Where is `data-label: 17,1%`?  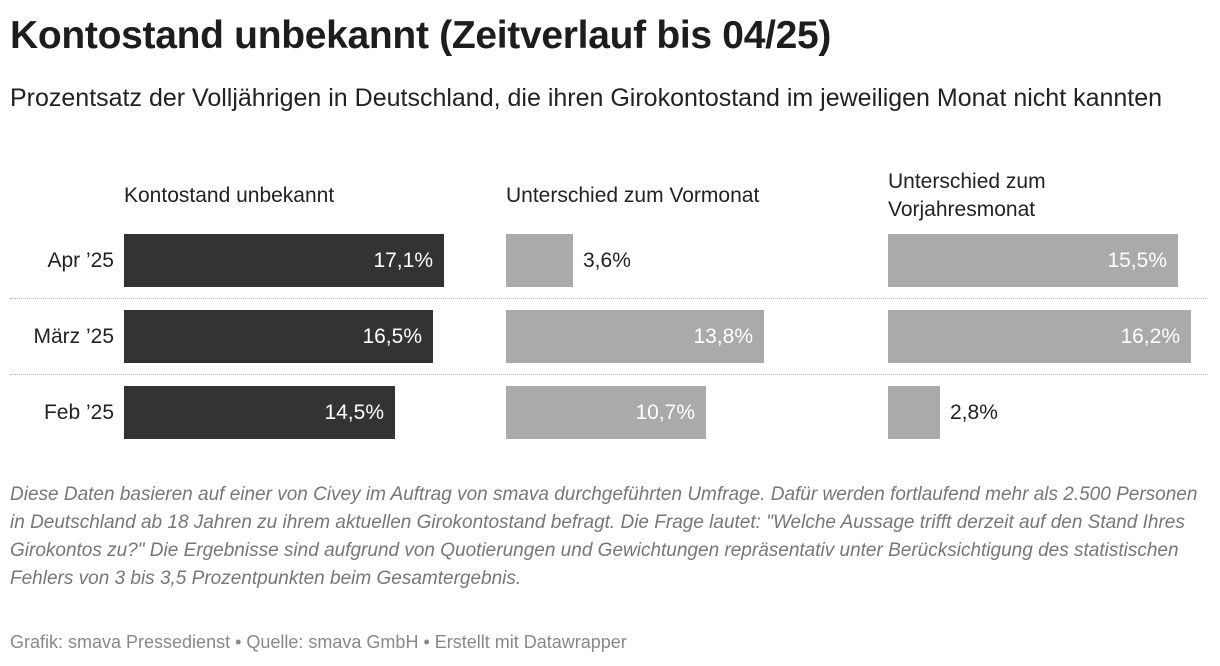
data-label: 17,1% is located at coordinates (403, 260).